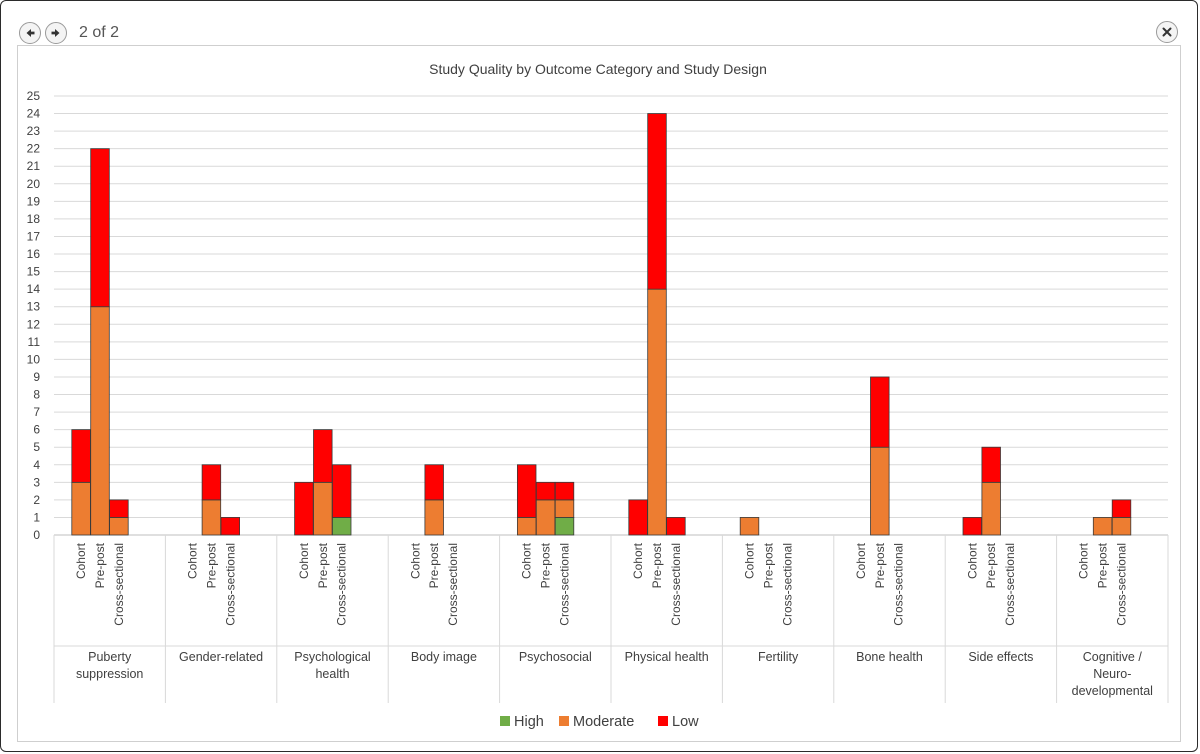 Image resolution: width=1200 pixels, height=754 pixels. Describe the element at coordinates (36, 500) in the screenshot. I see `y-tick-label: 2` at that location.